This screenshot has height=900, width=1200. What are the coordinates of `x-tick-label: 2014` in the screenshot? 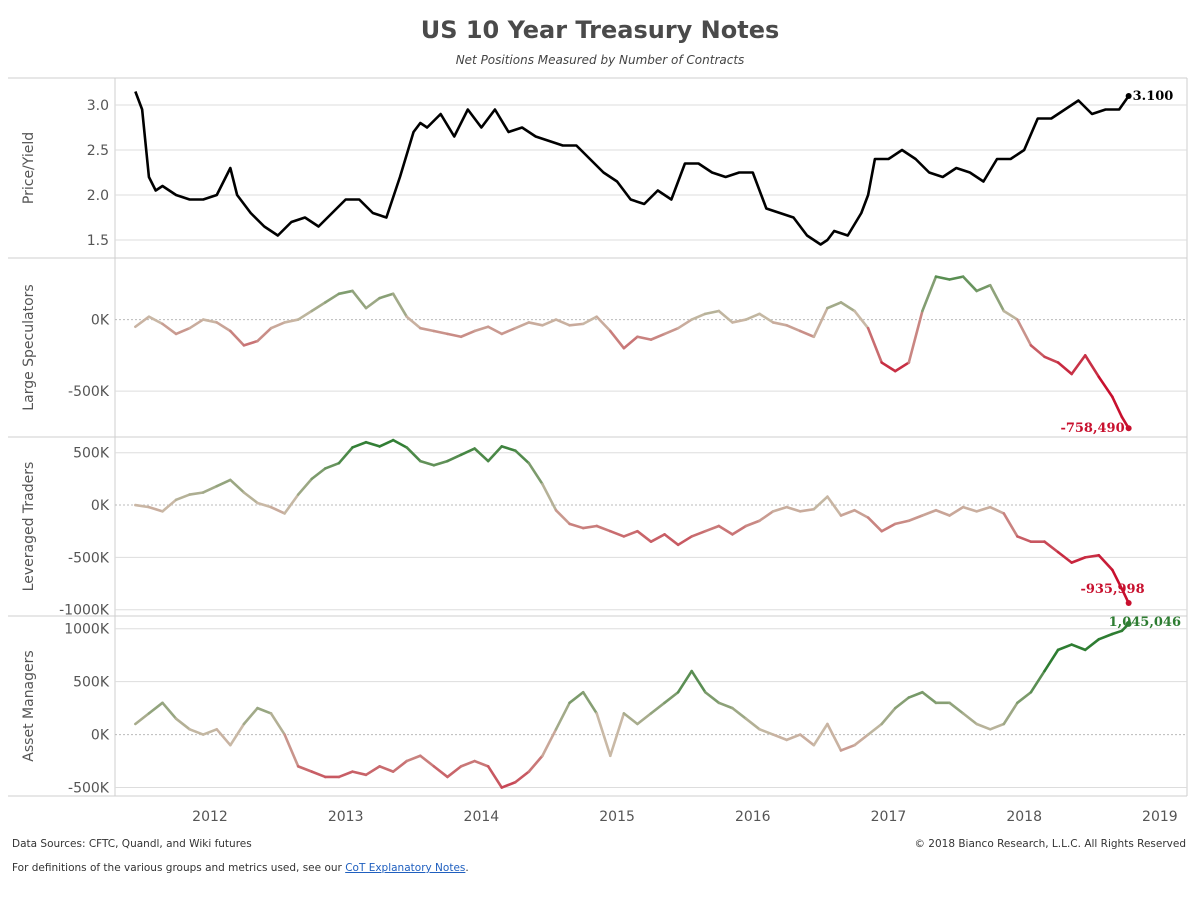 It's located at (482, 817).